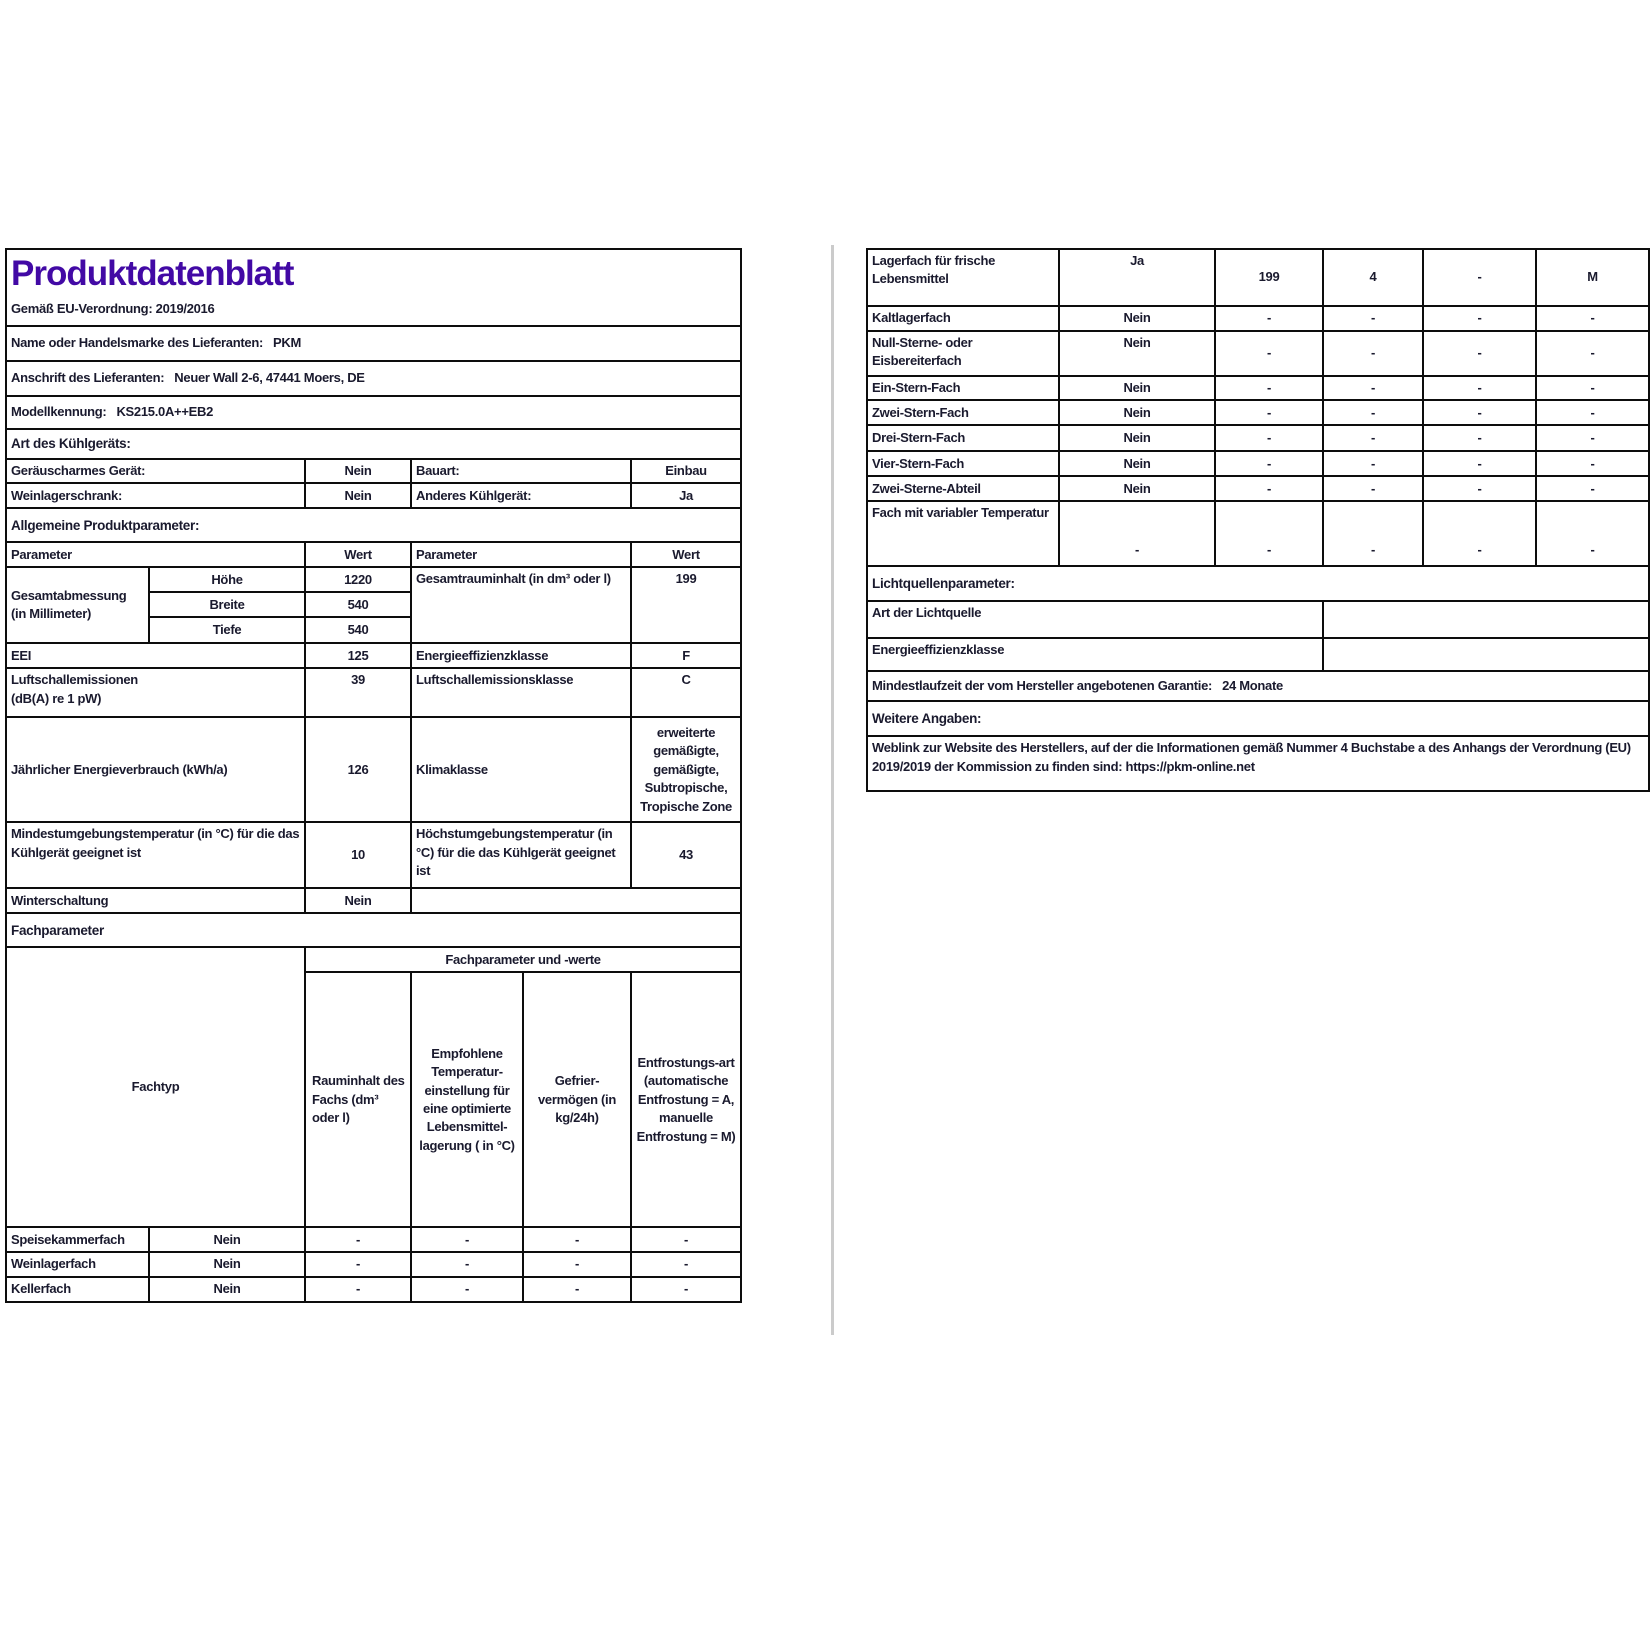 The height and width of the screenshot is (1650, 1650). Describe the element at coordinates (155, 770) in the screenshot. I see `annual-energy-label: Jährlicher Energieverbrauch (kWh/a)` at that location.